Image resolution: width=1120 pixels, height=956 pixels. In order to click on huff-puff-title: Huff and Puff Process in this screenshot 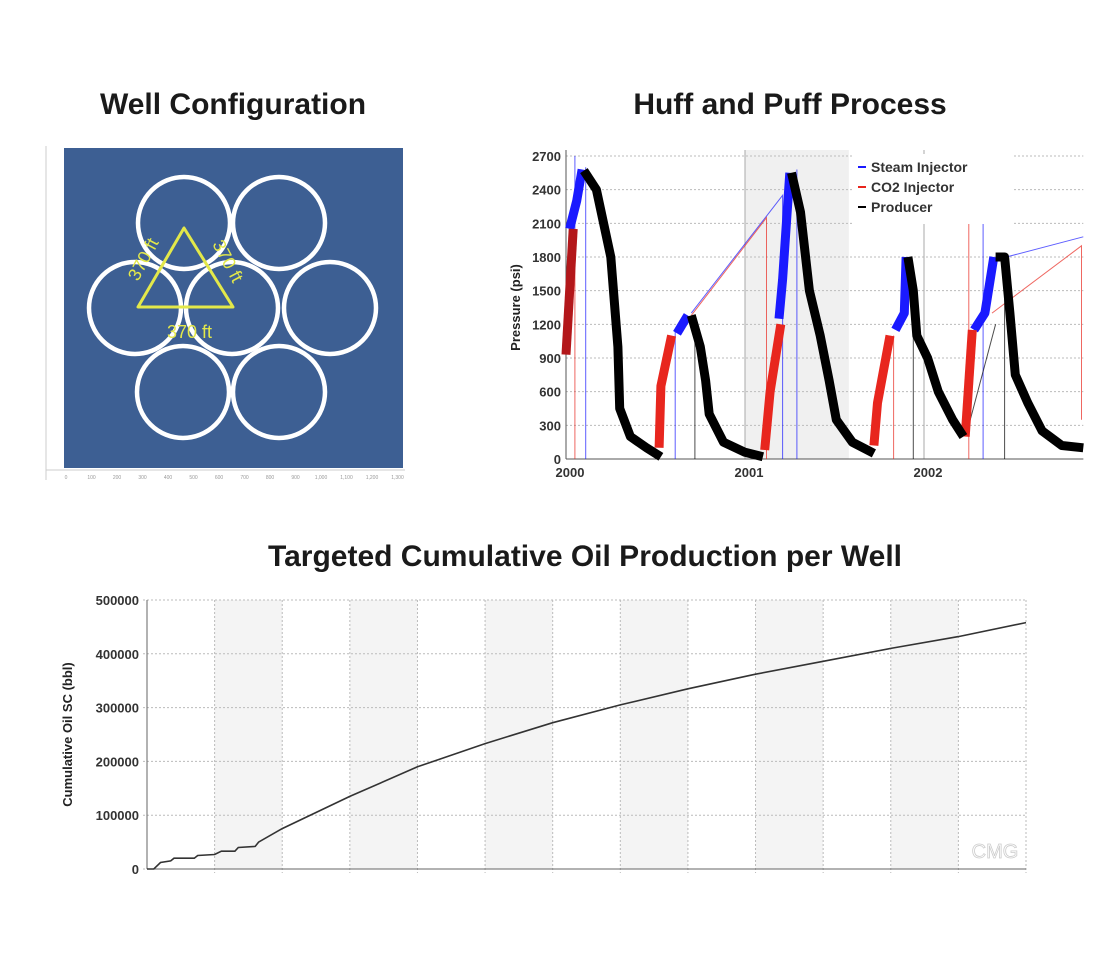, I will do `click(790, 104)`.